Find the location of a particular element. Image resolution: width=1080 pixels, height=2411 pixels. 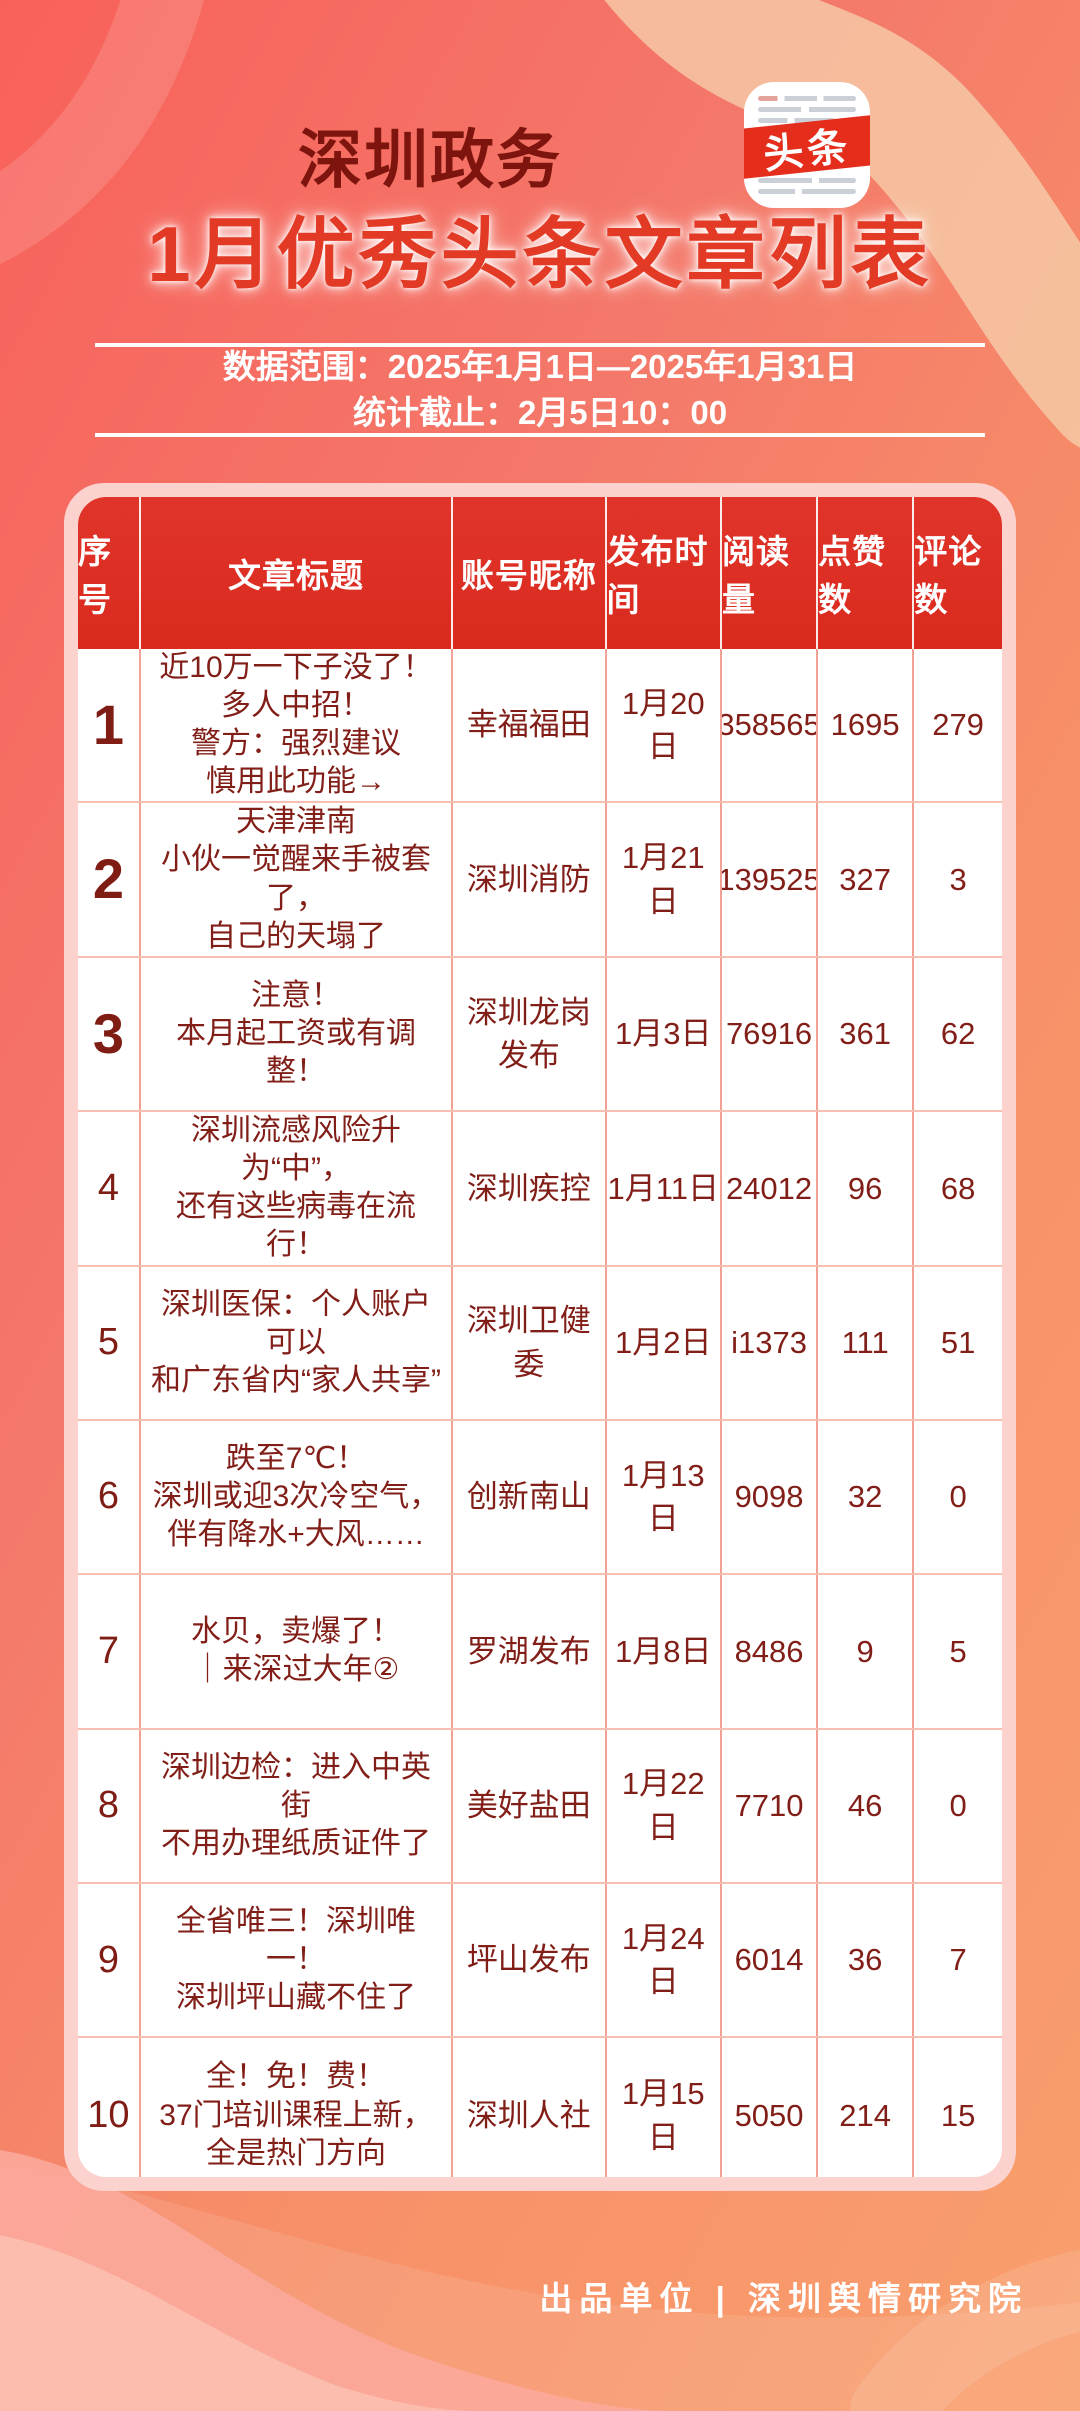

column-header-likes: 点赞数 is located at coordinates (866, 573).